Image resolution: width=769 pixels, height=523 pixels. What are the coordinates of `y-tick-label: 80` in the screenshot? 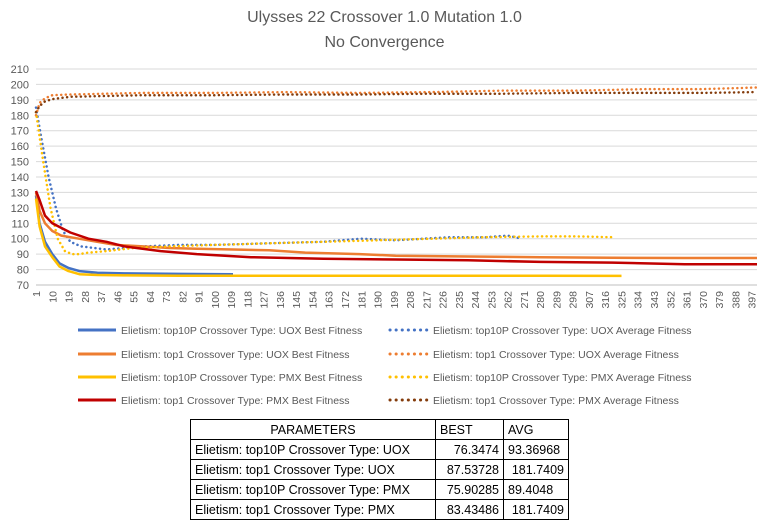 It's located at (23, 271).